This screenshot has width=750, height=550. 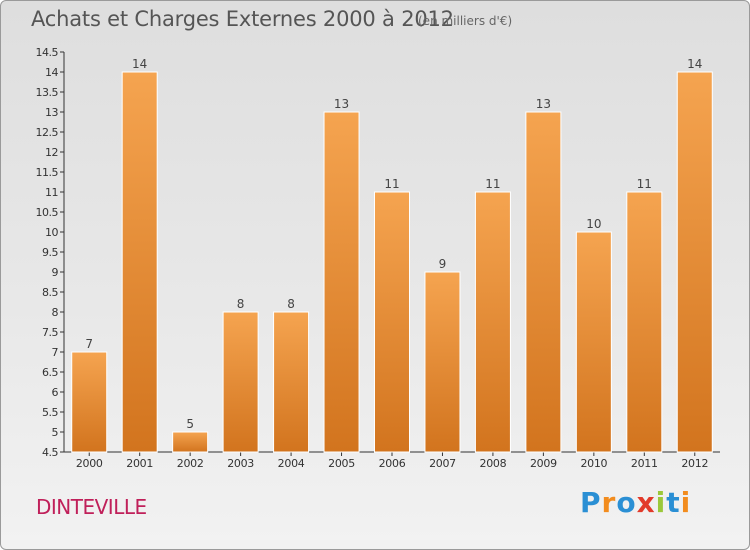 I want to click on y-tick-label: 6, so click(x=55, y=392).